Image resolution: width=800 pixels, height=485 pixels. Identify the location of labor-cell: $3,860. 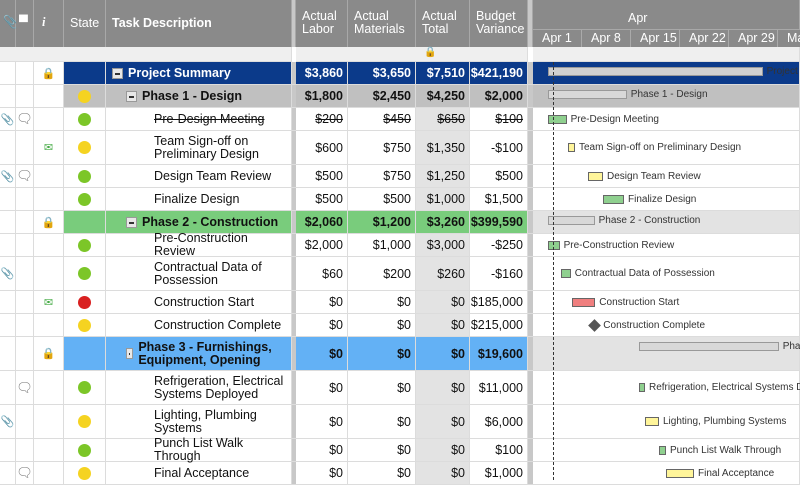
(322, 73).